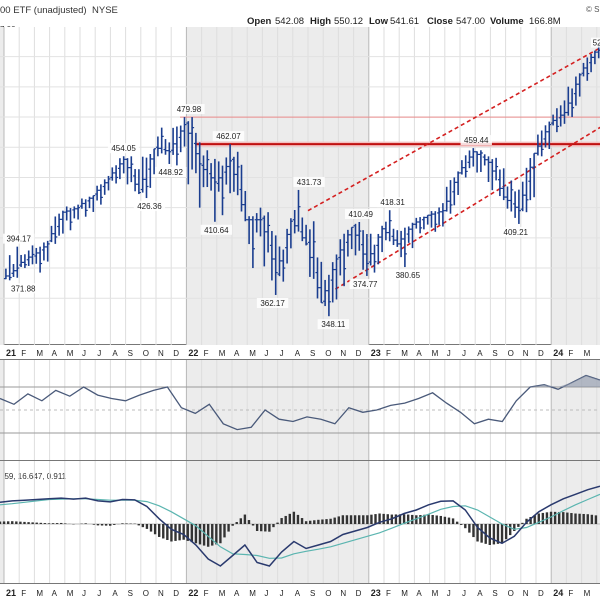 The height and width of the screenshot is (605, 600). What do you see at coordinates (320, 21) in the screenshot?
I see `high-label: High` at bounding box center [320, 21].